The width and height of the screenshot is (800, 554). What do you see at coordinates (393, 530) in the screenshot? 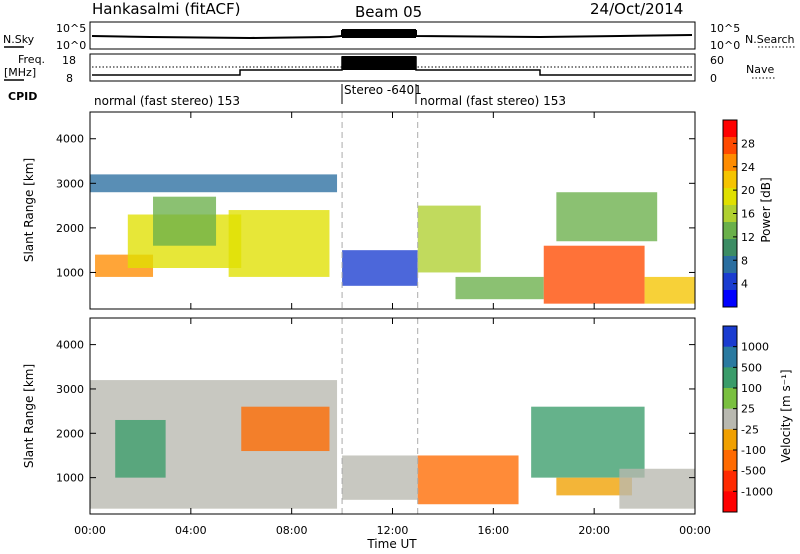
I see `xtick-label: 12:00` at bounding box center [393, 530].